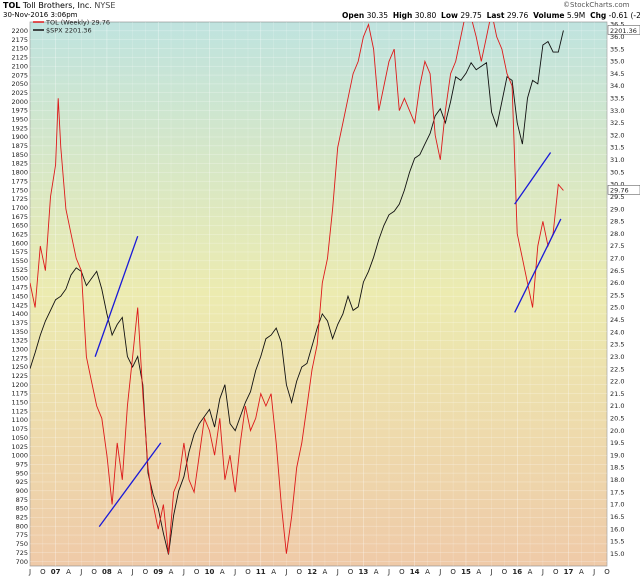  What do you see at coordinates (617, 160) in the screenshot?
I see `tol-tick-label: 31.0` at bounding box center [617, 160].